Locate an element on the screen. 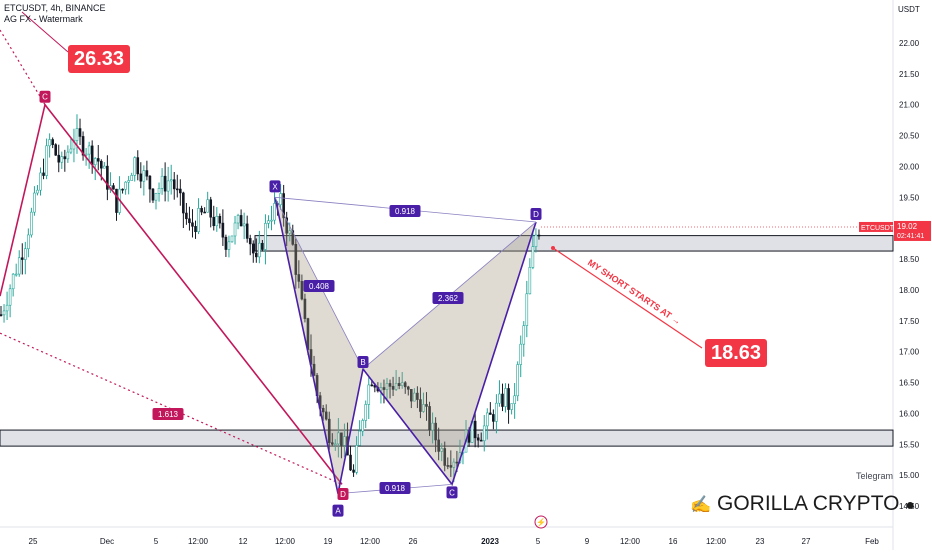 This screenshot has height=555, width=932. point-b-label: B is located at coordinates (362, 362).